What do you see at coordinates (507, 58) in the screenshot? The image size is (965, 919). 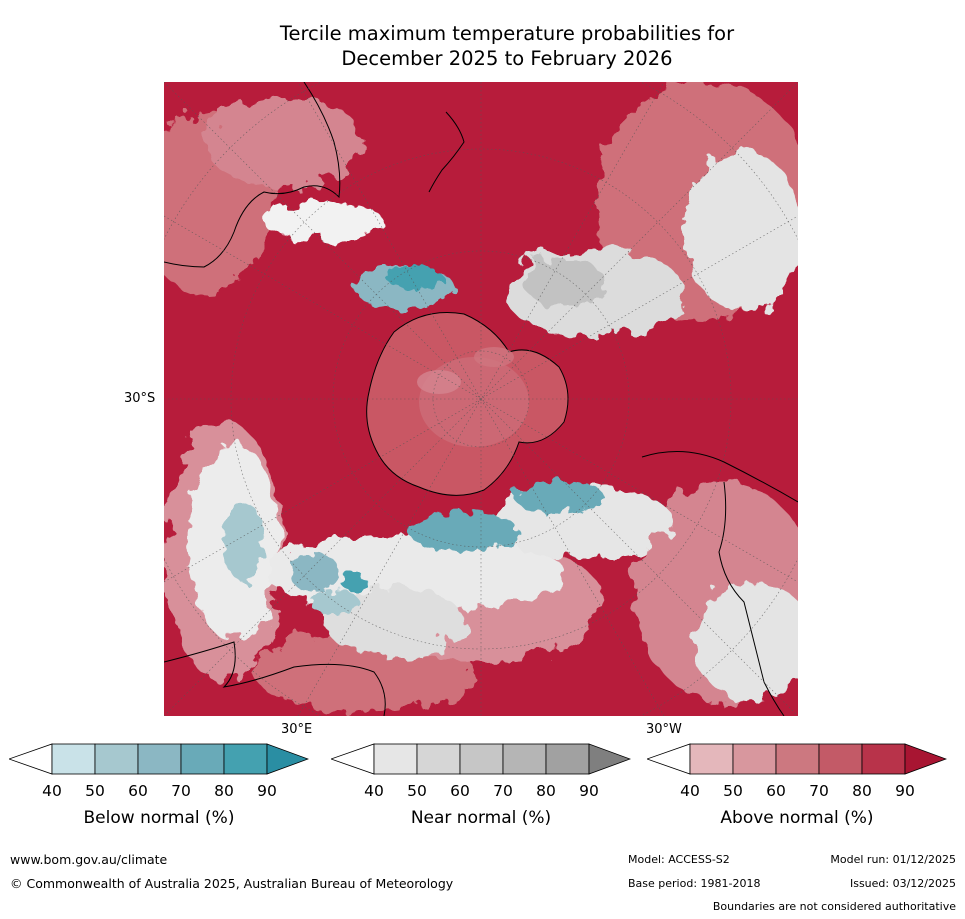 I see `map-title-line2: December 2025 to February 2026` at bounding box center [507, 58].